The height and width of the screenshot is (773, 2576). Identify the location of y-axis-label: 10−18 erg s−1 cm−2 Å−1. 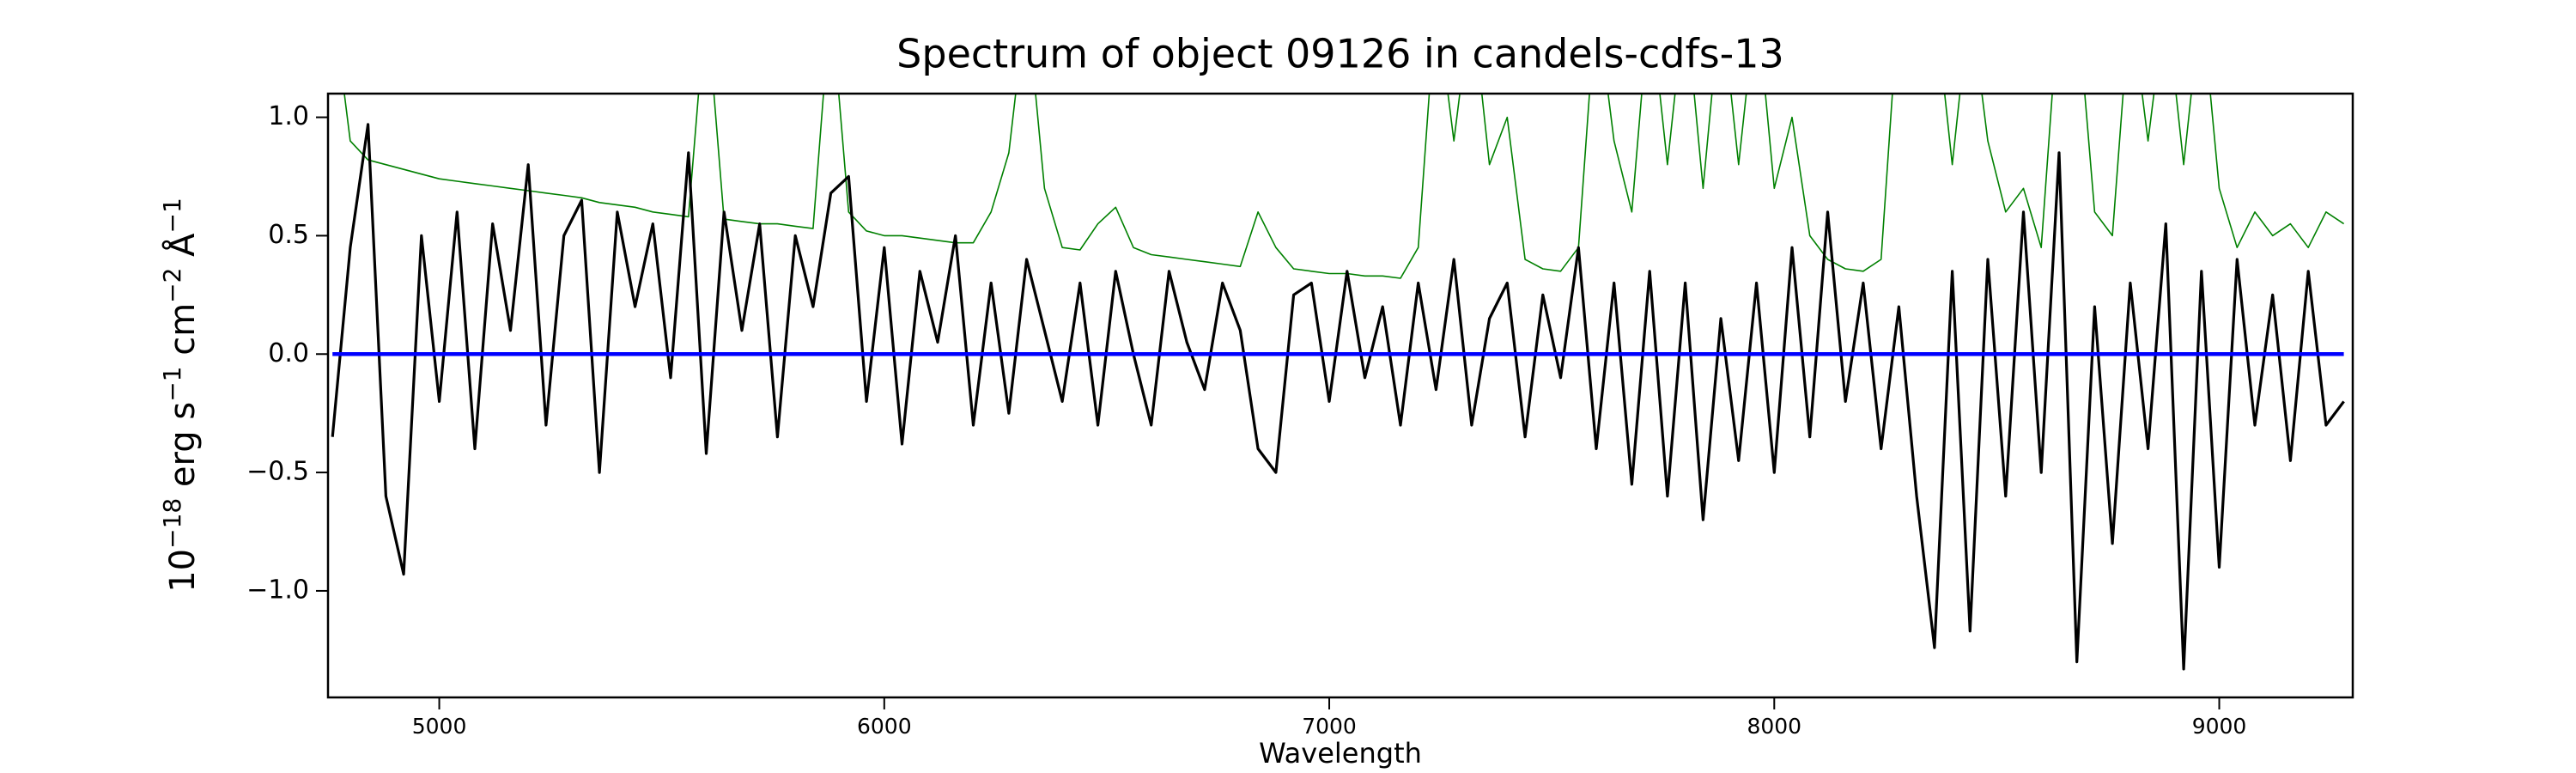
(180, 395).